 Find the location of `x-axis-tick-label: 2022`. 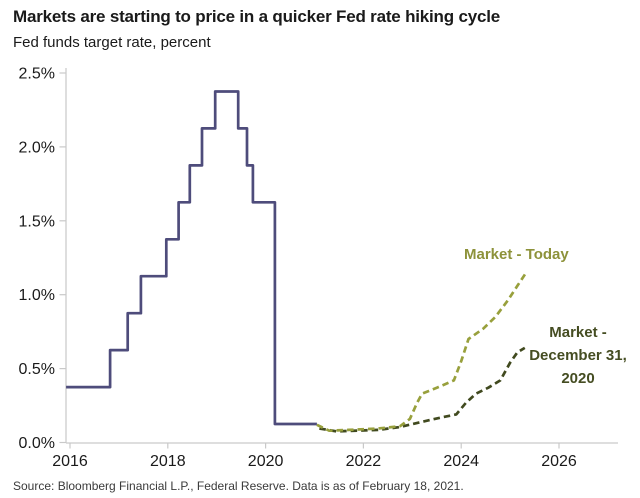

x-axis-tick-label: 2022 is located at coordinates (364, 461).